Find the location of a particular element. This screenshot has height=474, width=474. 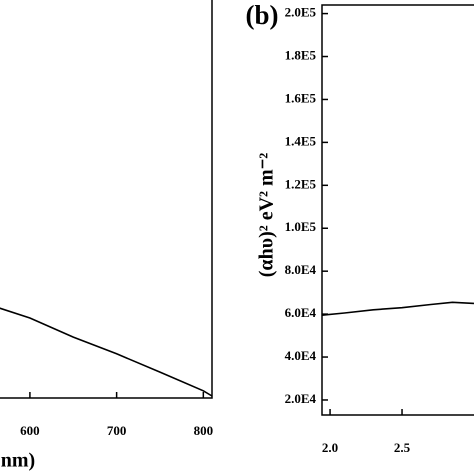

x-axis-label: nm) is located at coordinates (18, 461).